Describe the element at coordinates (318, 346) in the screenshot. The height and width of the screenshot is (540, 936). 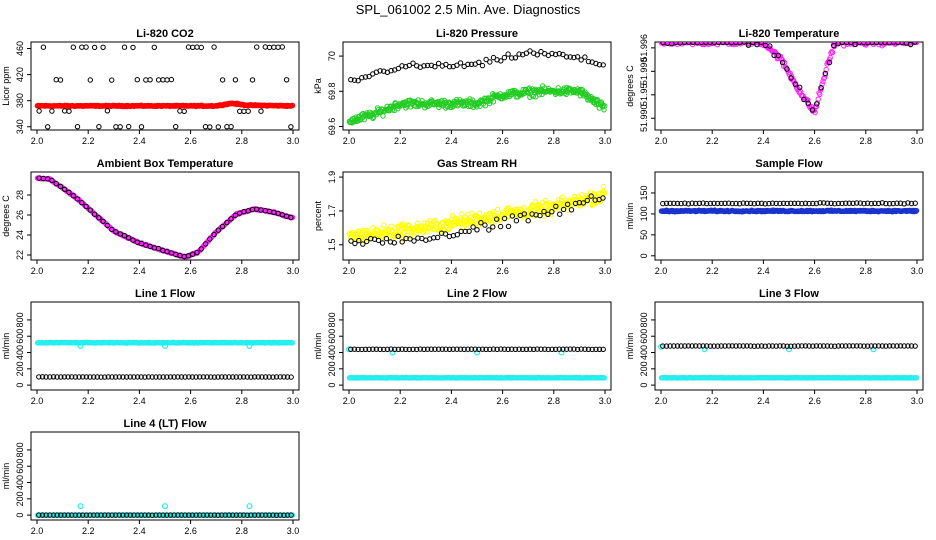
I see `y-axis-label: ml/min` at that location.